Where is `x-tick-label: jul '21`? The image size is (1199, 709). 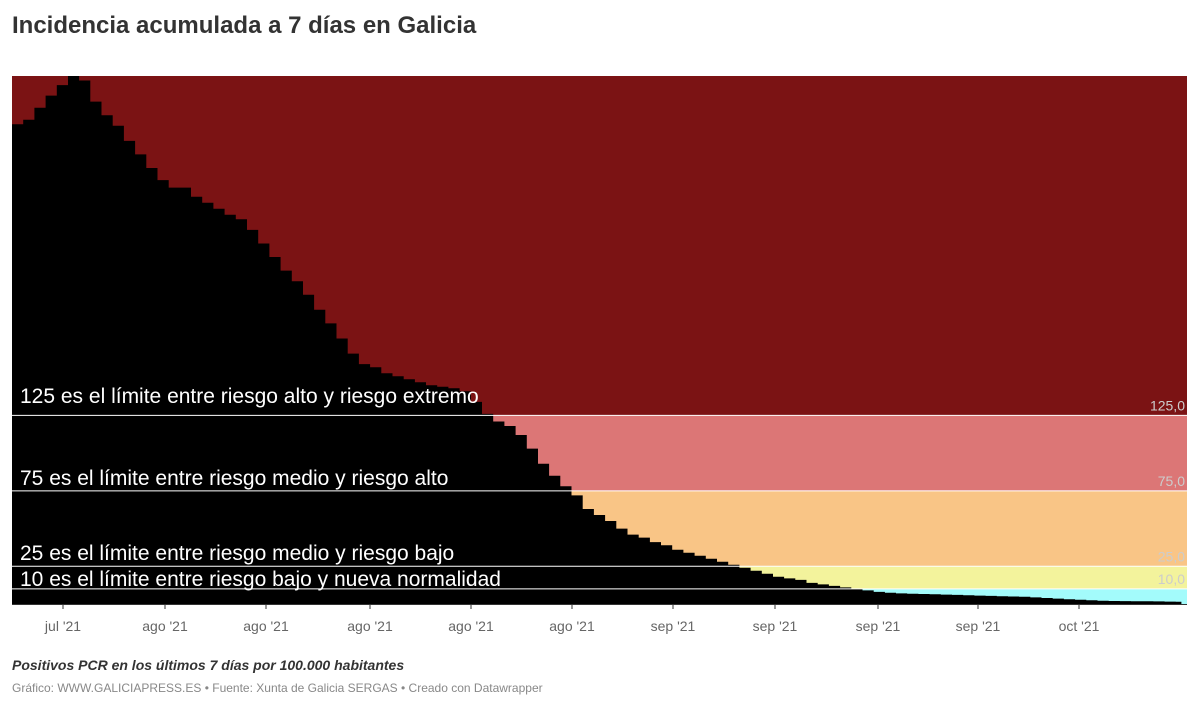 x-tick-label: jul '21 is located at coordinates (62, 626).